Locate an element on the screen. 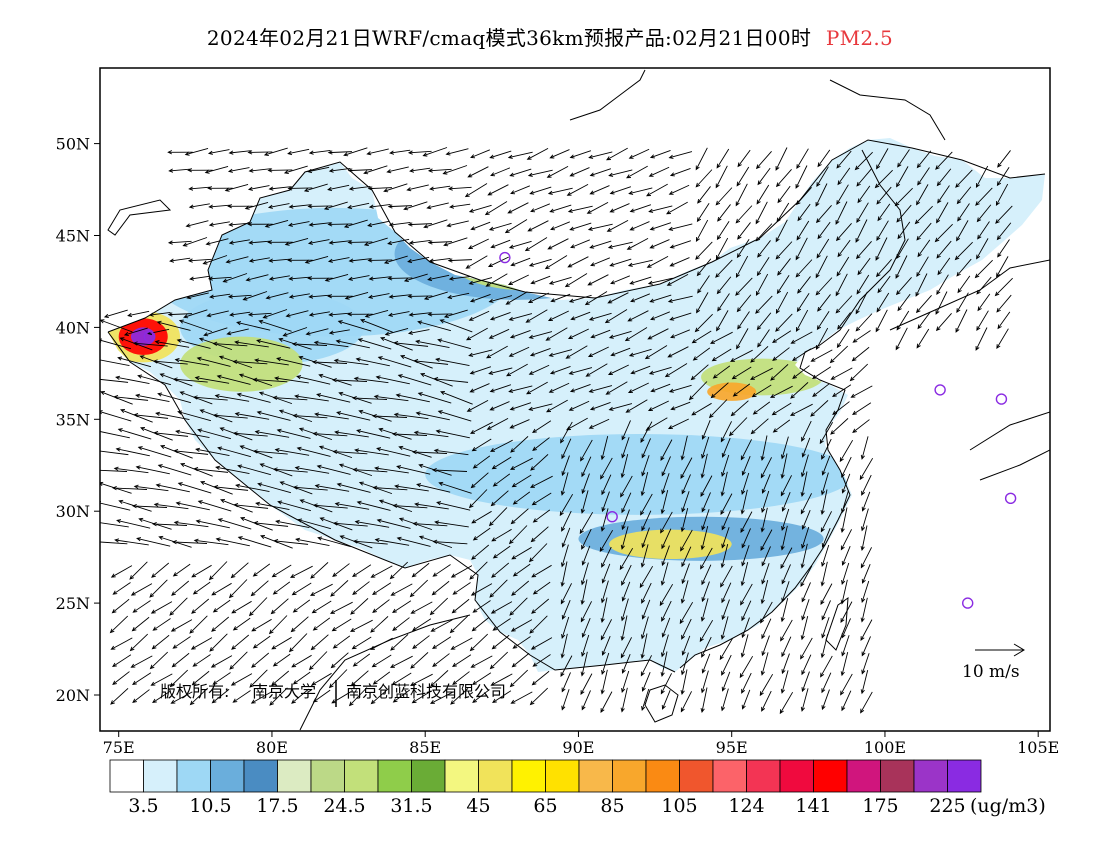 The image size is (1100, 850). station-marker is located at coordinates (612, 517).